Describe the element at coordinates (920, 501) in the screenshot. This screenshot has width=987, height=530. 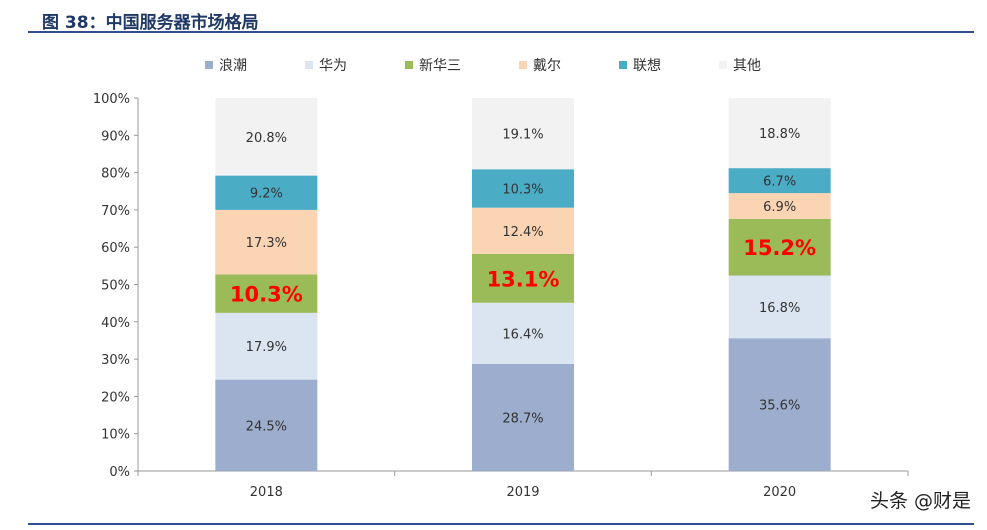
I see `watermark: 头条 @财是` at that location.